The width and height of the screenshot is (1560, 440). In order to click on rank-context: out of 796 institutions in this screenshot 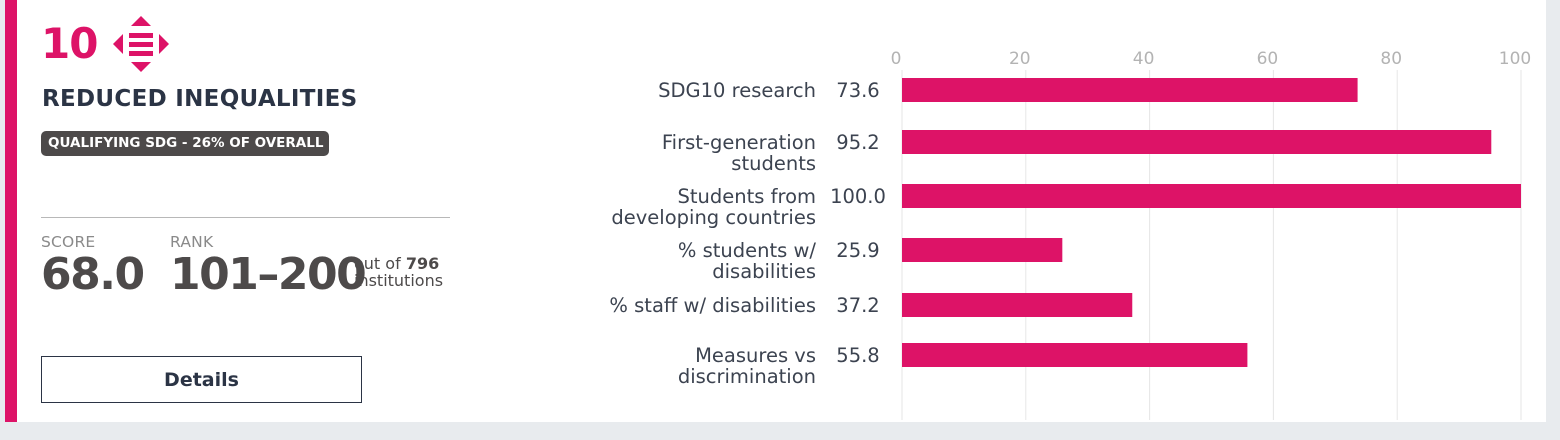, I will do `click(398, 272)`.